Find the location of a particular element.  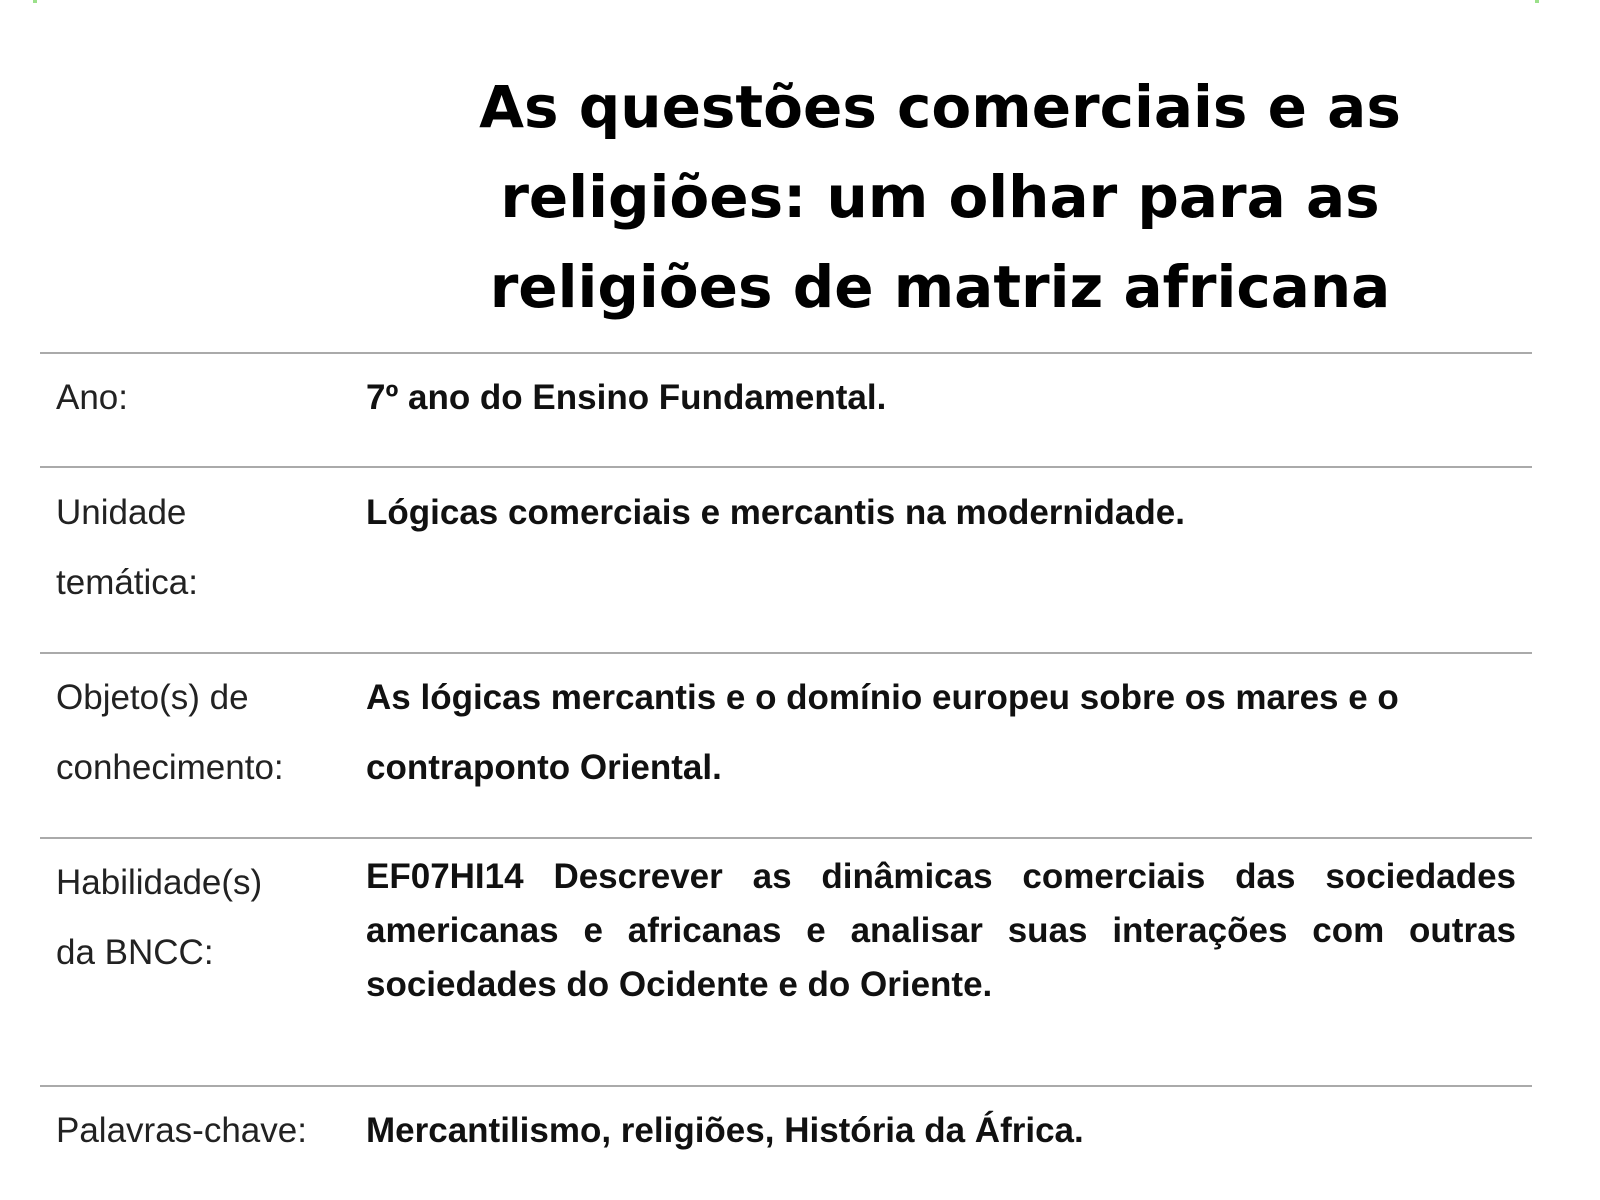

value-ano: 7º ano do Ensino Fundamental. is located at coordinates (626, 397).